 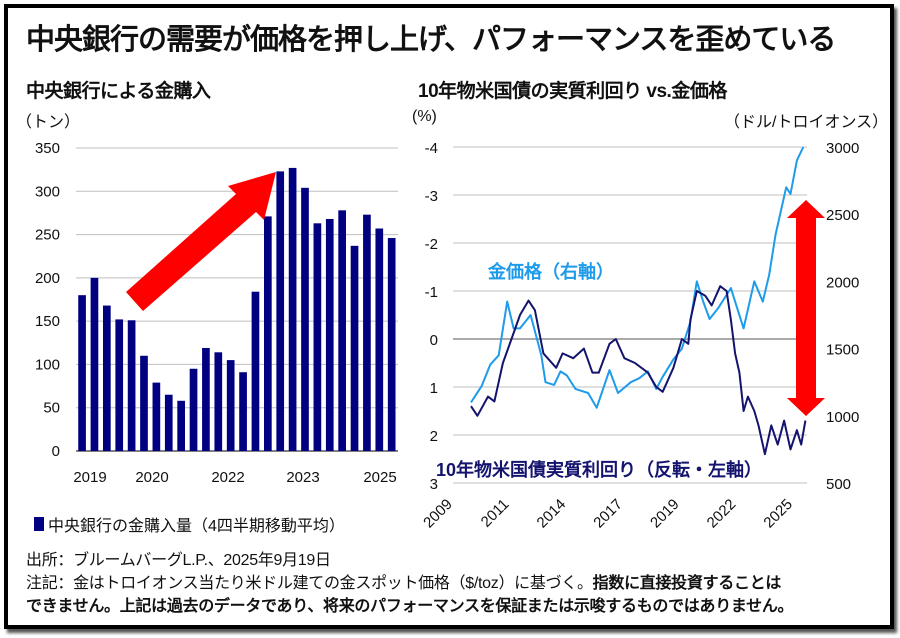 What do you see at coordinates (434, 436) in the screenshot?
I see `left-y-tick-label: 2` at bounding box center [434, 436].